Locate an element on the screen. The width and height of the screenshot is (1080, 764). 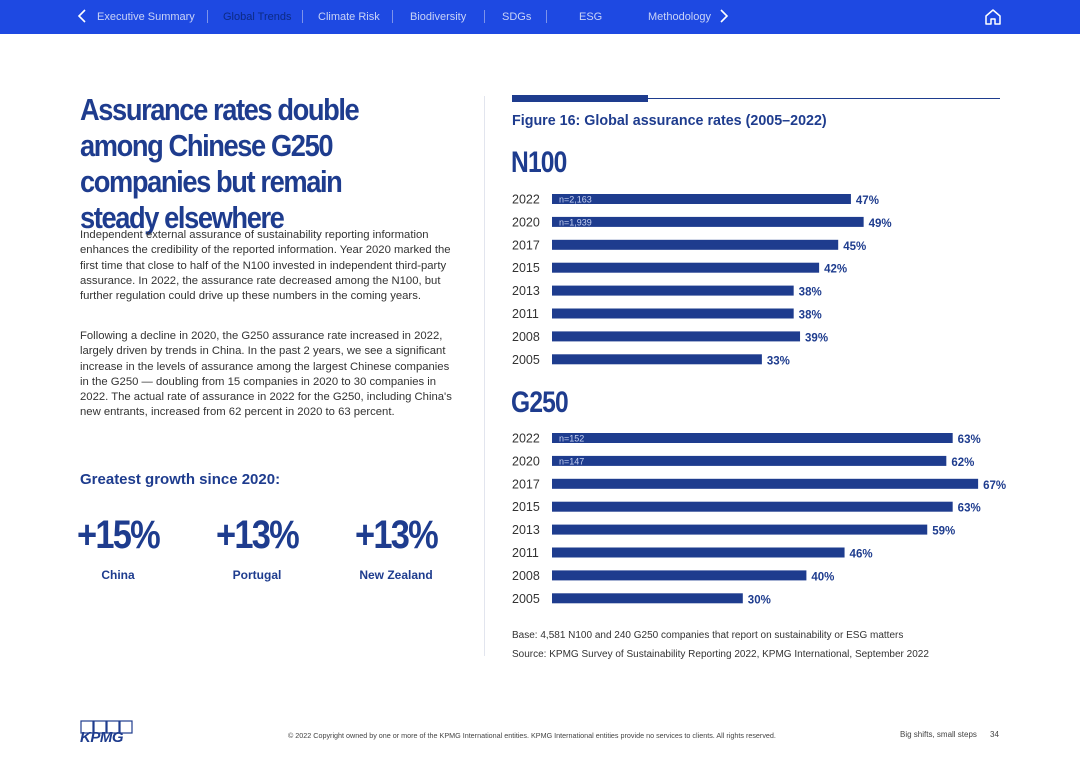
stat-new-zealand: +13% New Zealand is located at coordinates (396, 547).